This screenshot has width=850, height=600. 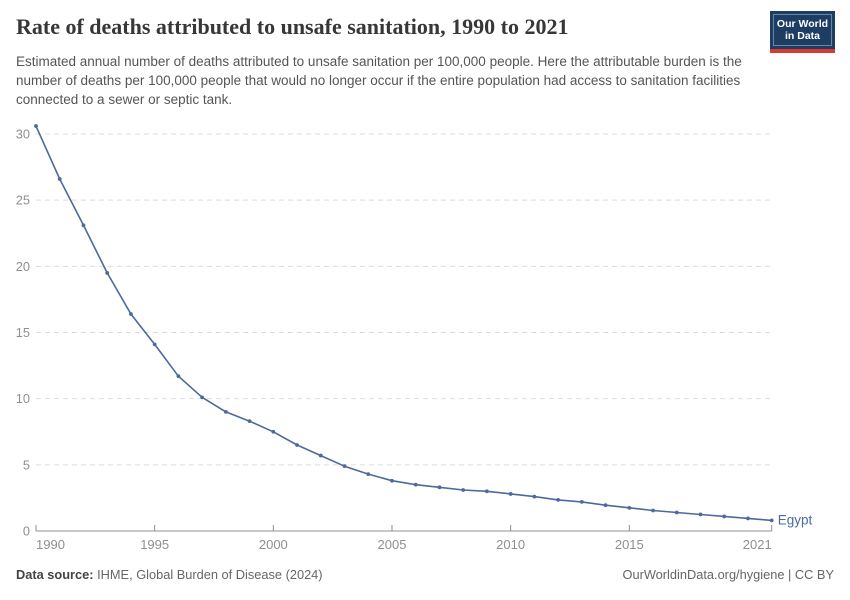 What do you see at coordinates (23, 266) in the screenshot?
I see `y-axis-tick-label: 20` at bounding box center [23, 266].